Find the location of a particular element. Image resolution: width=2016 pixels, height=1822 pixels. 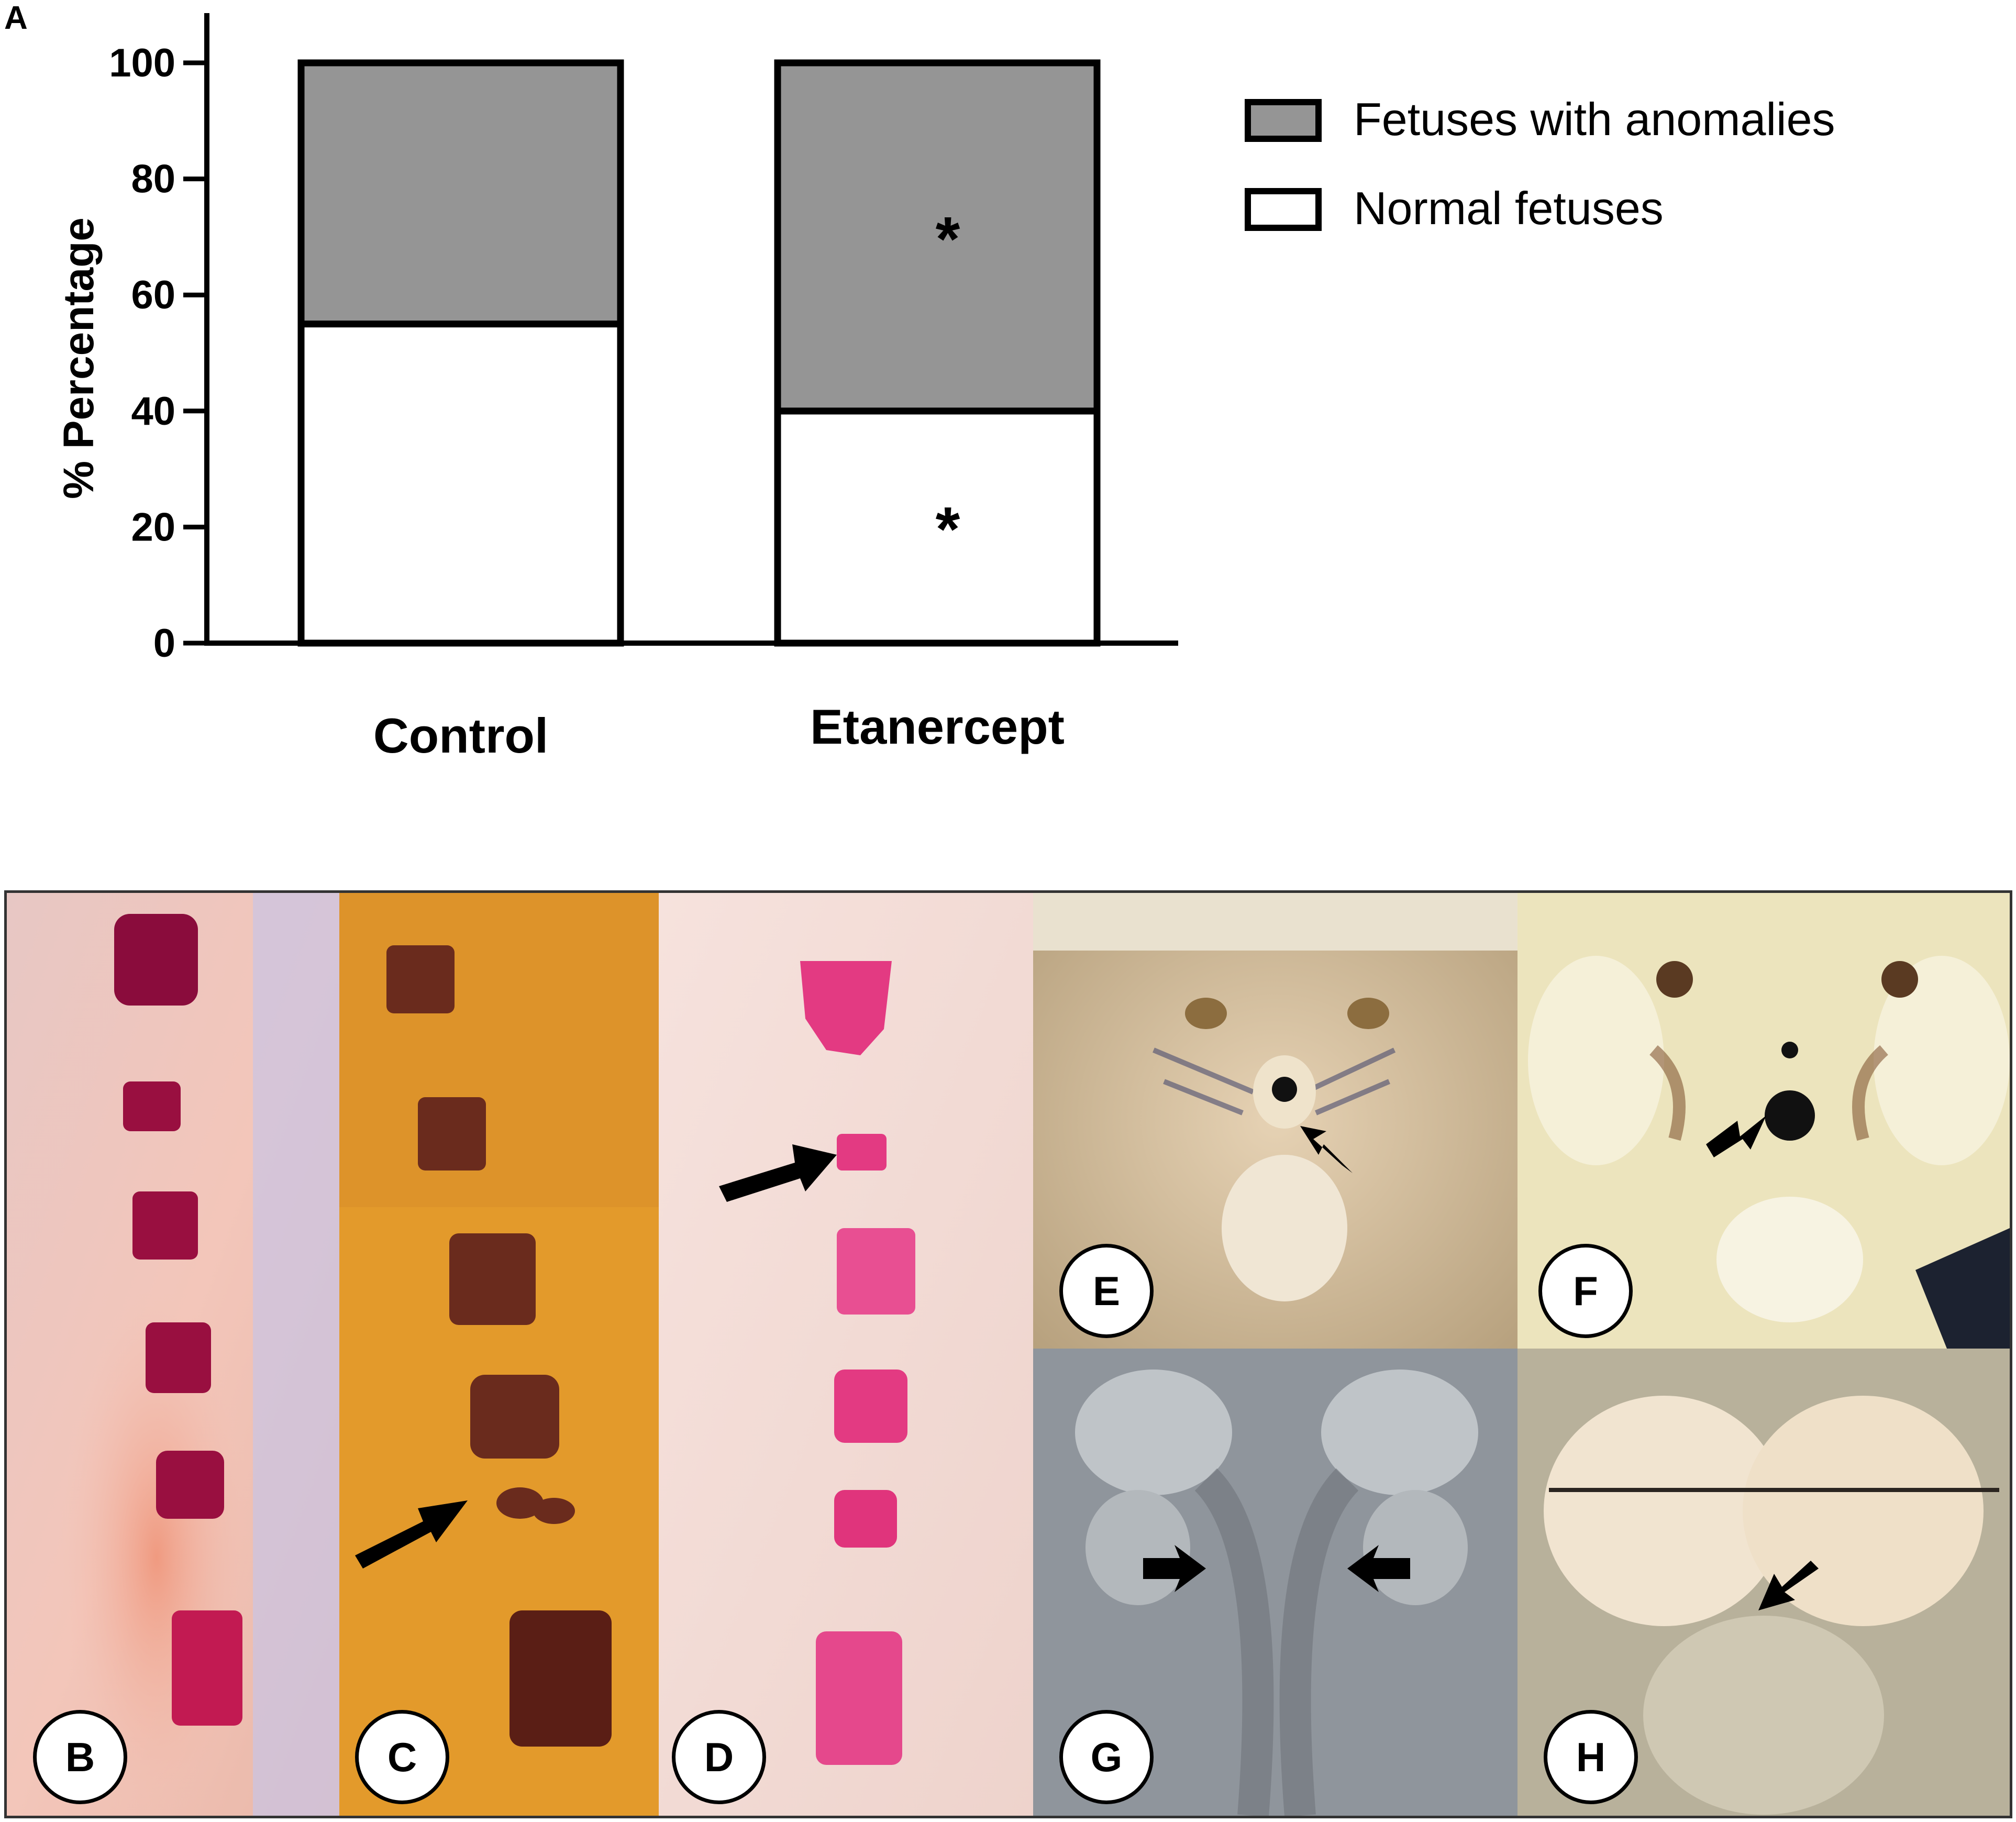

y-tick-label: 20 is located at coordinates (153, 527).